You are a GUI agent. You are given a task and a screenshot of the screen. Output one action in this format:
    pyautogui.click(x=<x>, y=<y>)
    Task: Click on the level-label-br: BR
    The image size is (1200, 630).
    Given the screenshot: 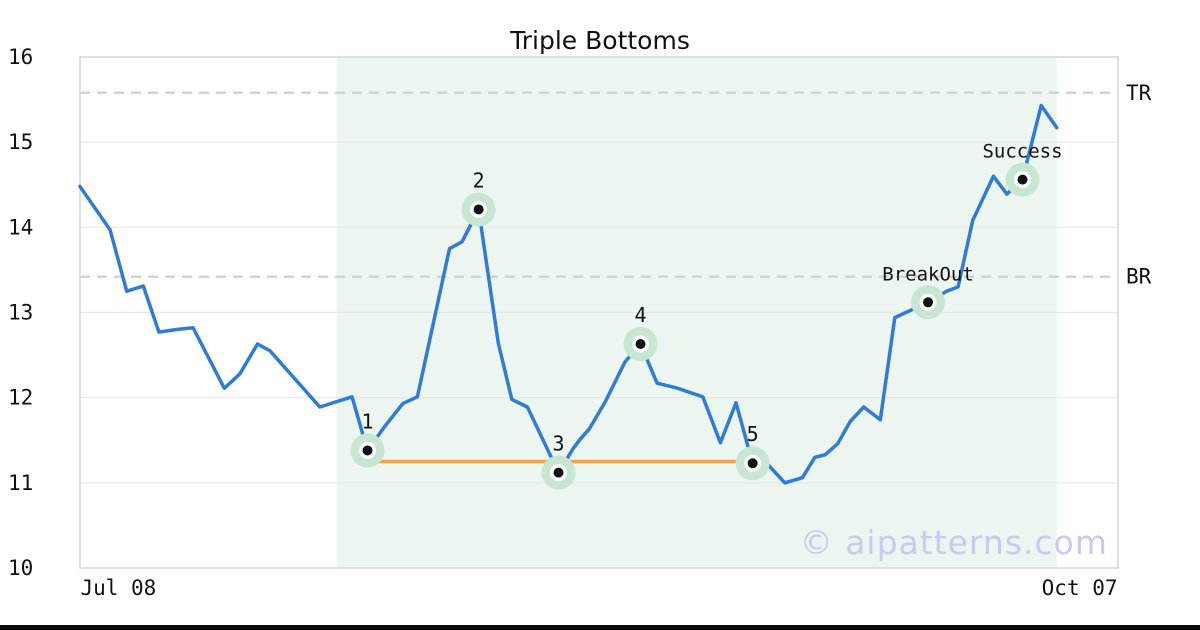 What is the action you would take?
    pyautogui.click(x=1139, y=277)
    